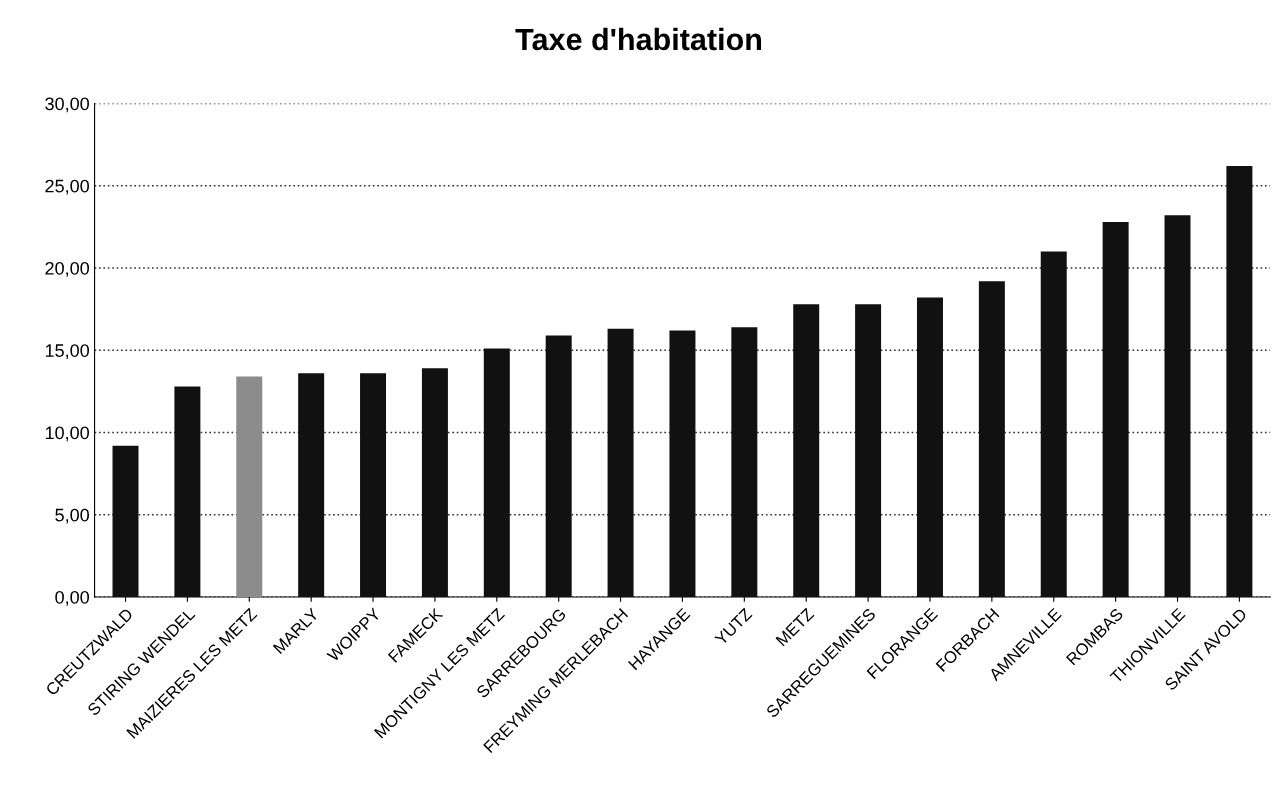 The height and width of the screenshot is (796, 1278). Describe the element at coordinates (67, 269) in the screenshot. I see `y-tick-label: 20,00` at that location.